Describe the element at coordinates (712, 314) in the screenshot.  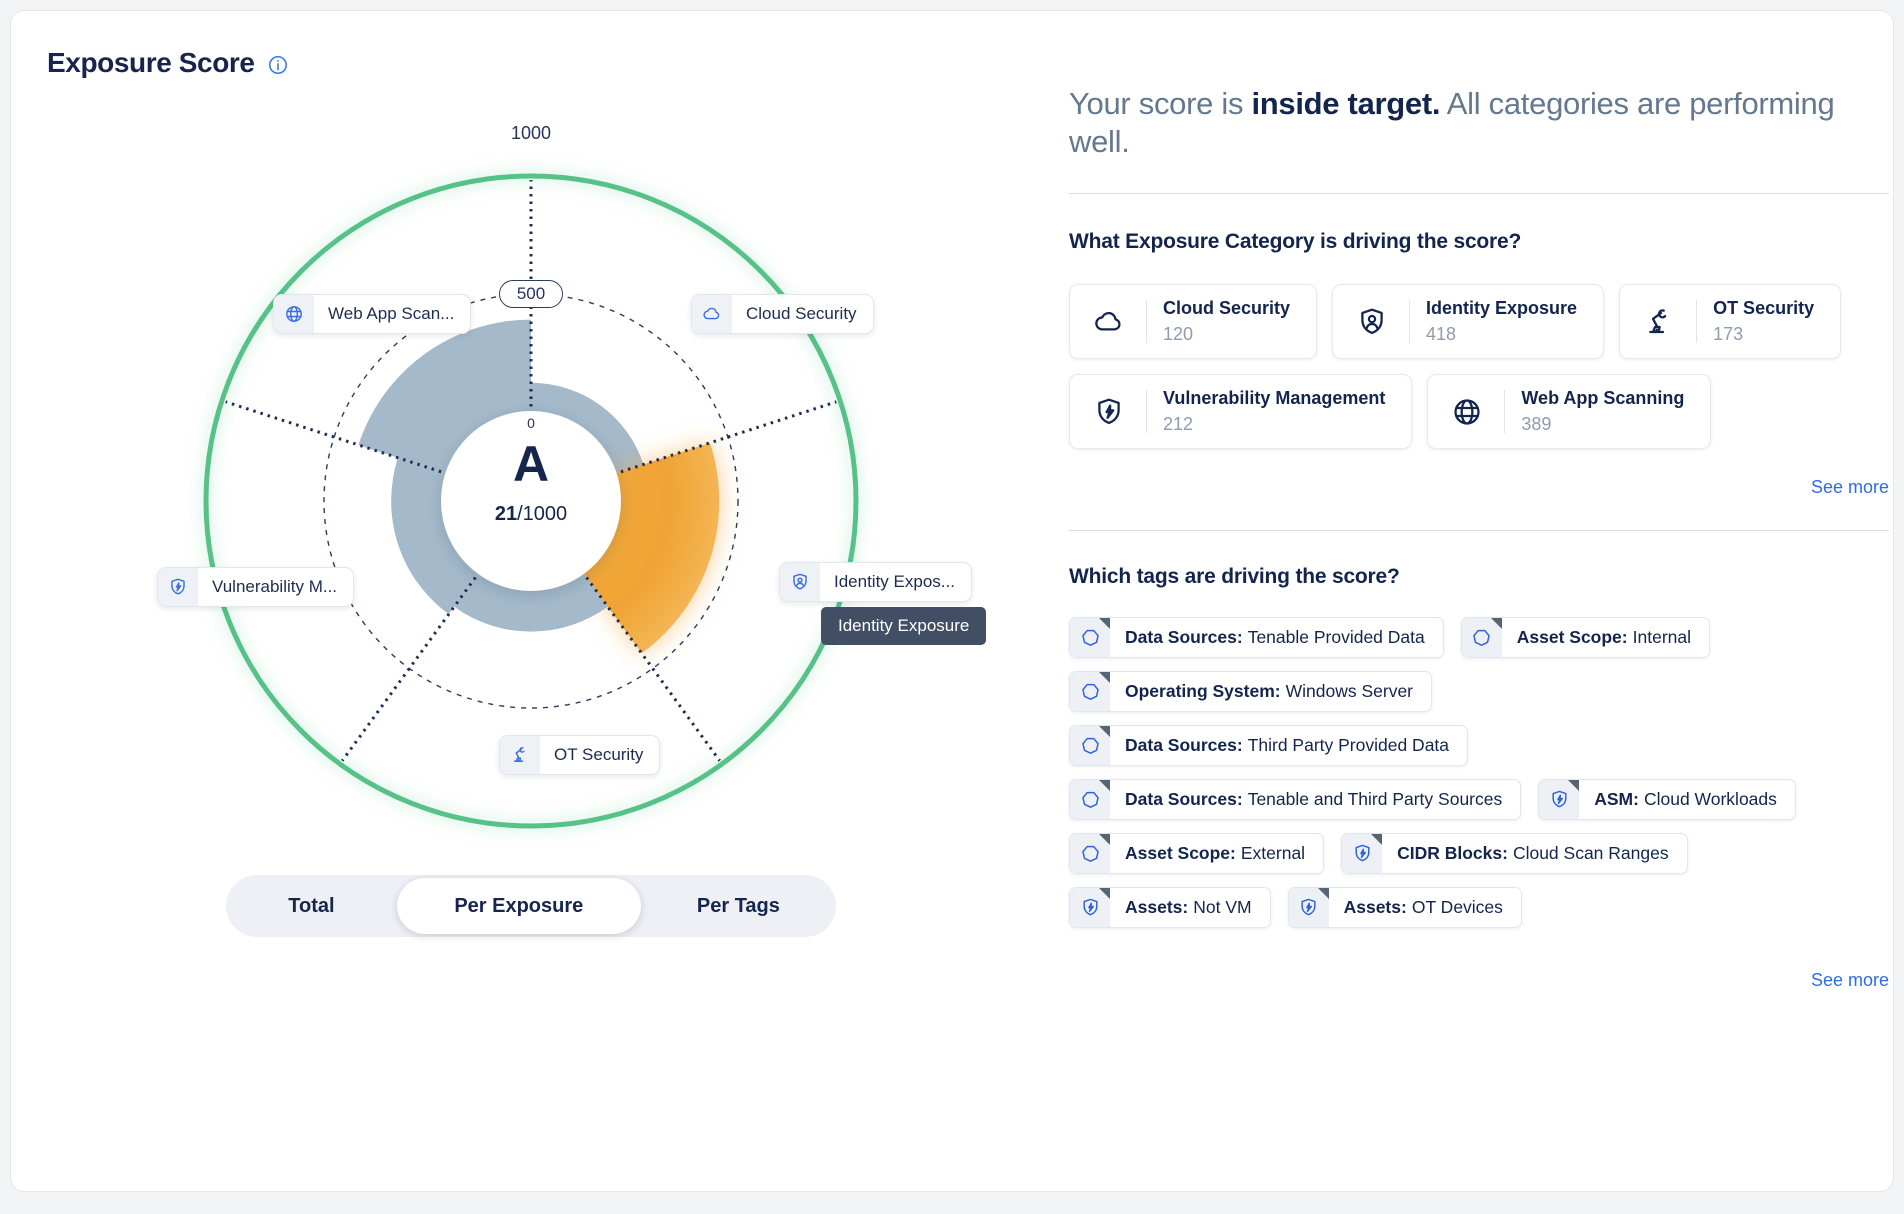
I see `cloud-icon` at that location.